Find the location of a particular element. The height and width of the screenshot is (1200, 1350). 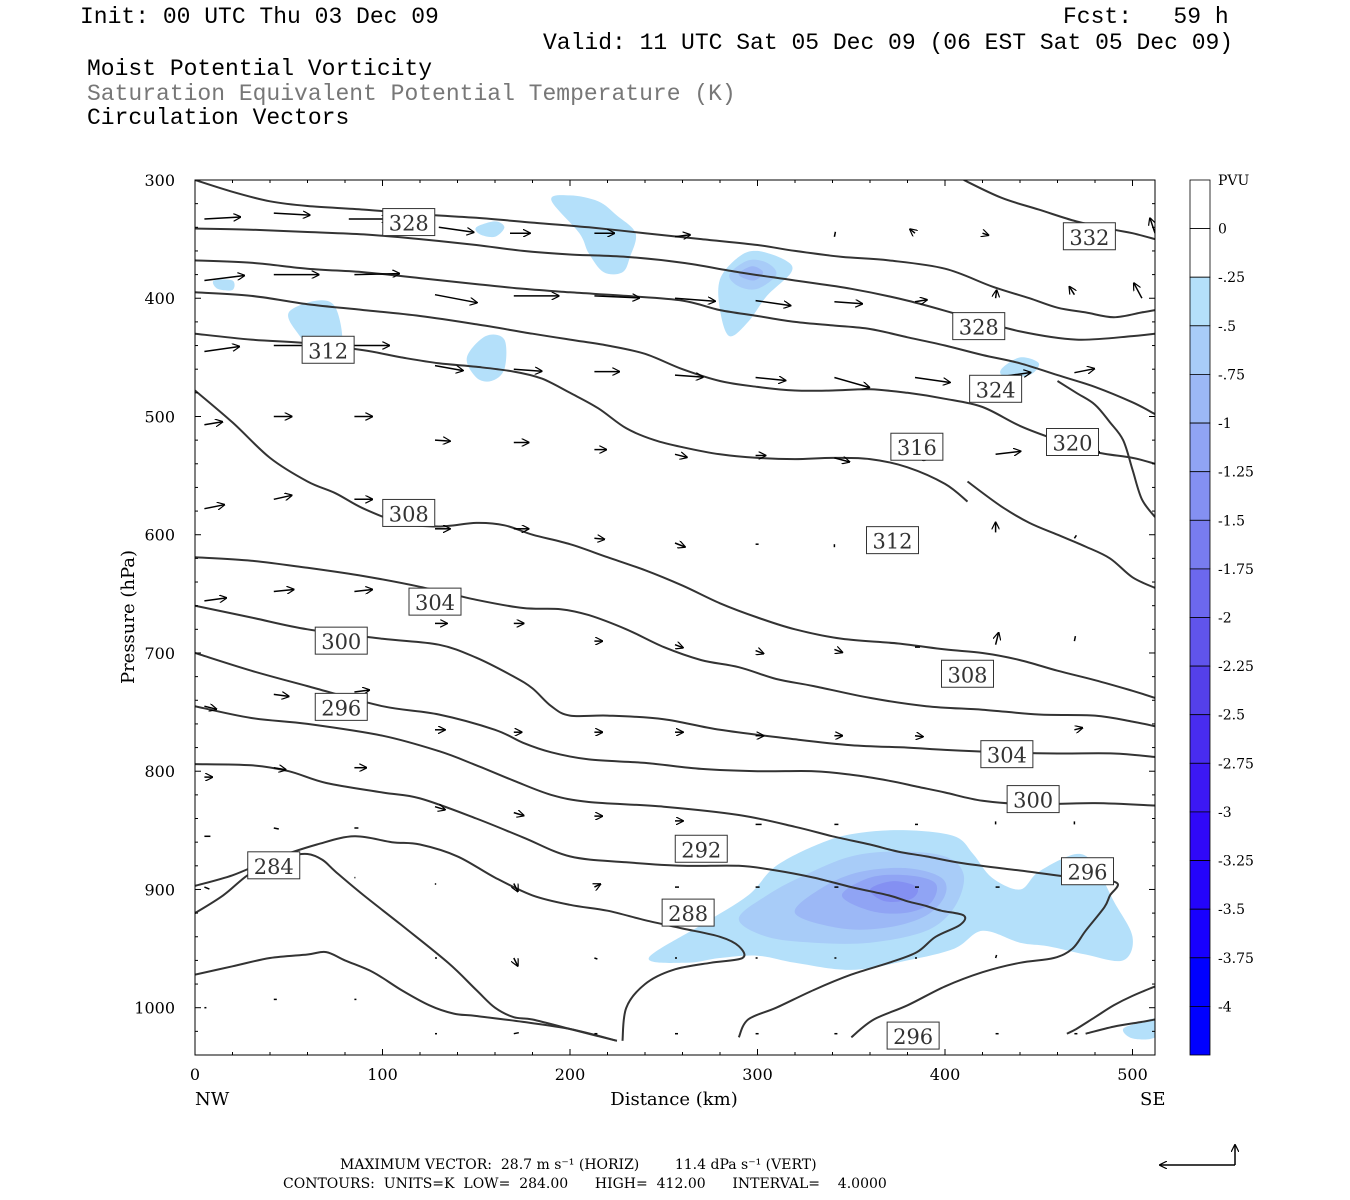

svg-text: 328 is located at coordinates (979, 328).